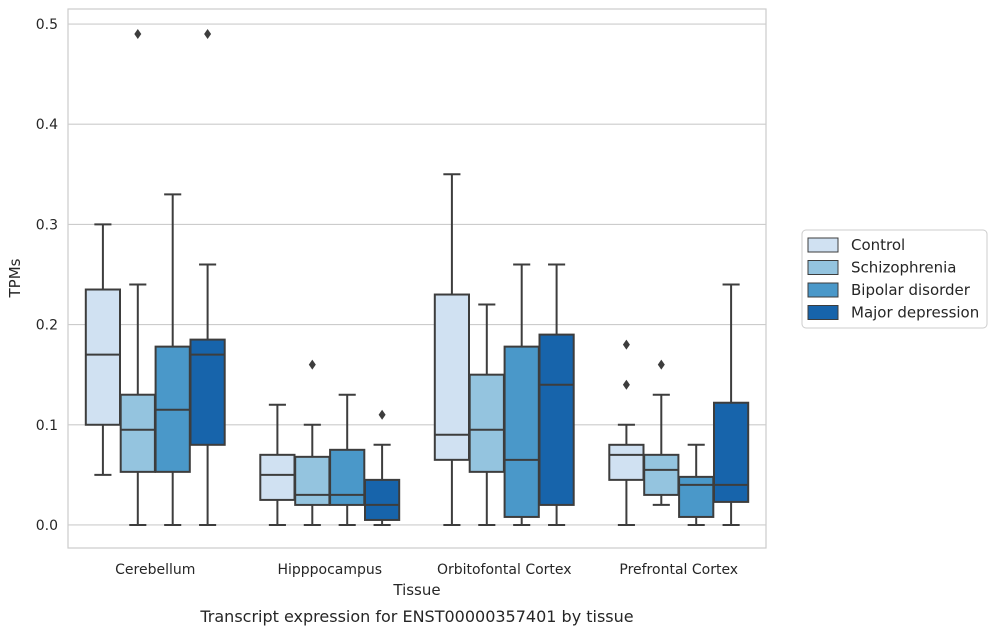 Image resolution: width=997 pixels, height=634 pixels. I want to click on legend-frame, so click(894, 279).